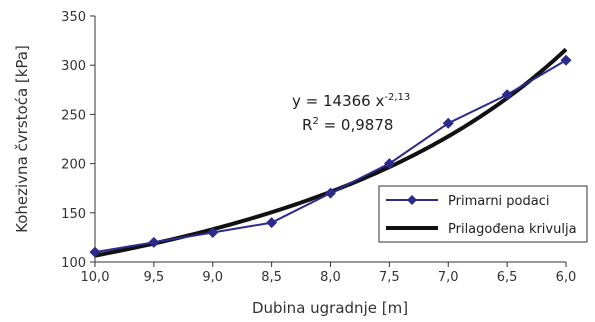 The width and height of the screenshot is (595, 322). What do you see at coordinates (389, 277) in the screenshot?
I see `x-tick-label: 7,5` at bounding box center [389, 277].